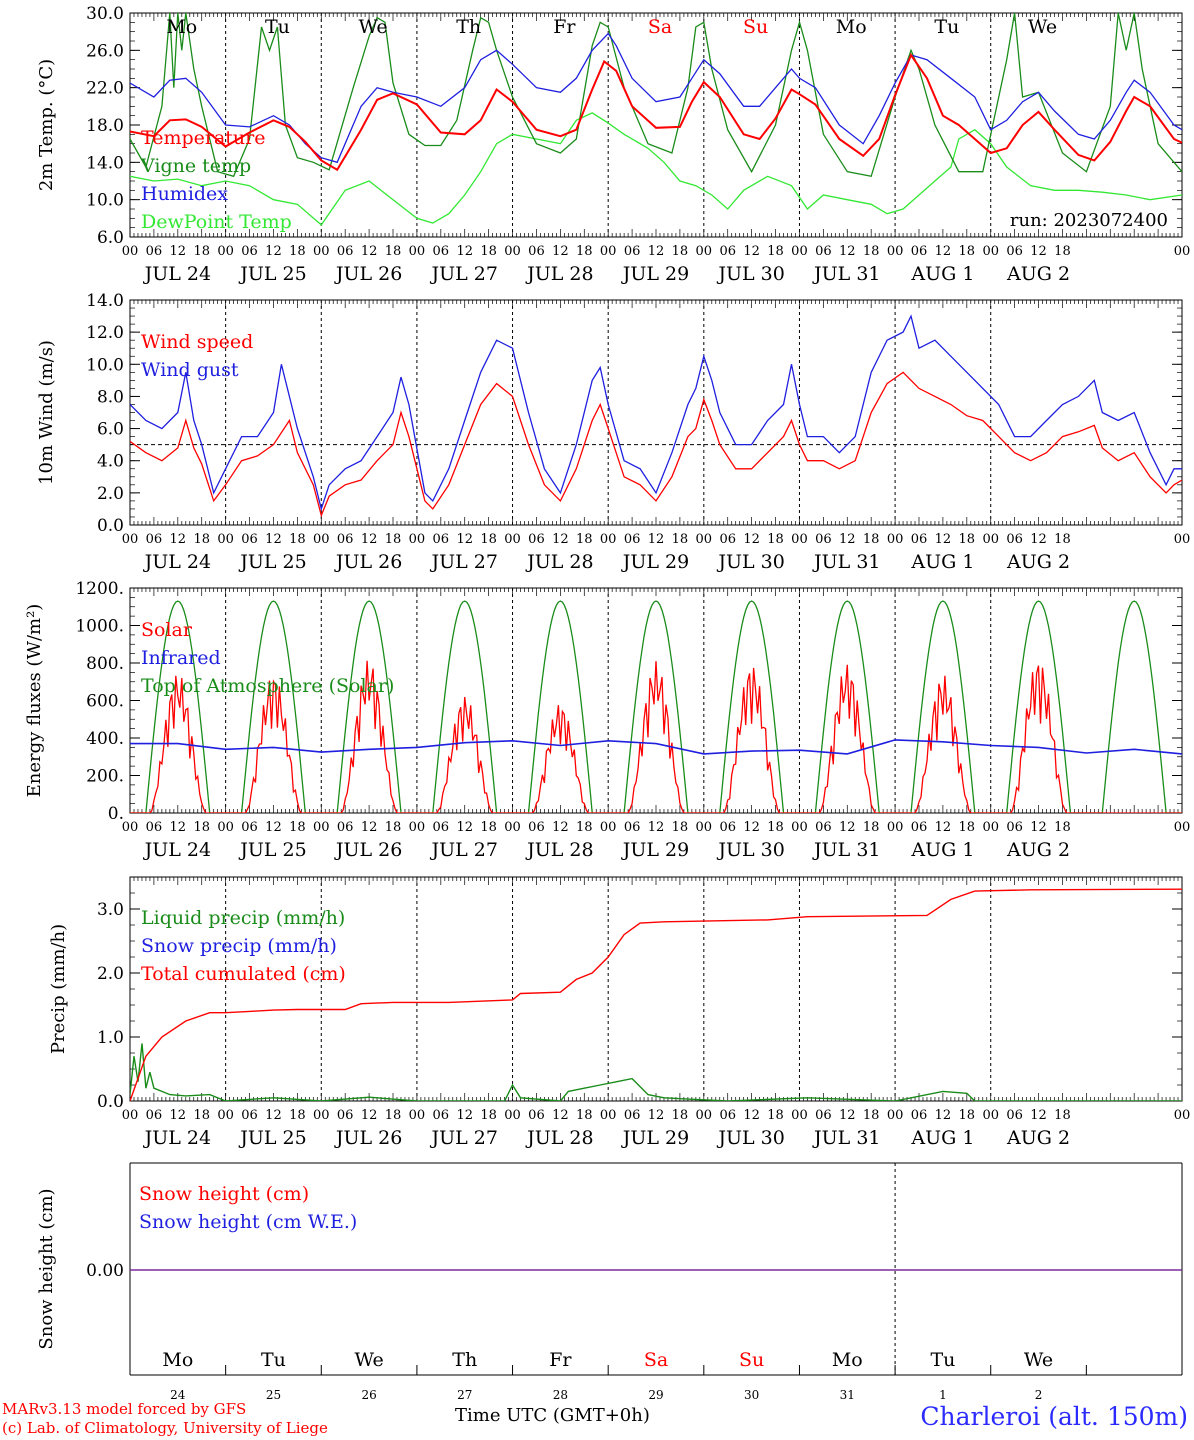 This screenshot has height=1440, width=1194. What do you see at coordinates (656, 994) in the screenshot?
I see `series-line-total-cumulated` at bounding box center [656, 994].